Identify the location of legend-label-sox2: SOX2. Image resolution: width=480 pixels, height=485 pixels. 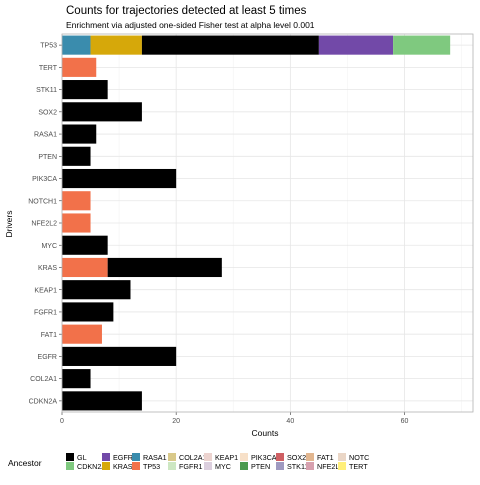
(296, 457).